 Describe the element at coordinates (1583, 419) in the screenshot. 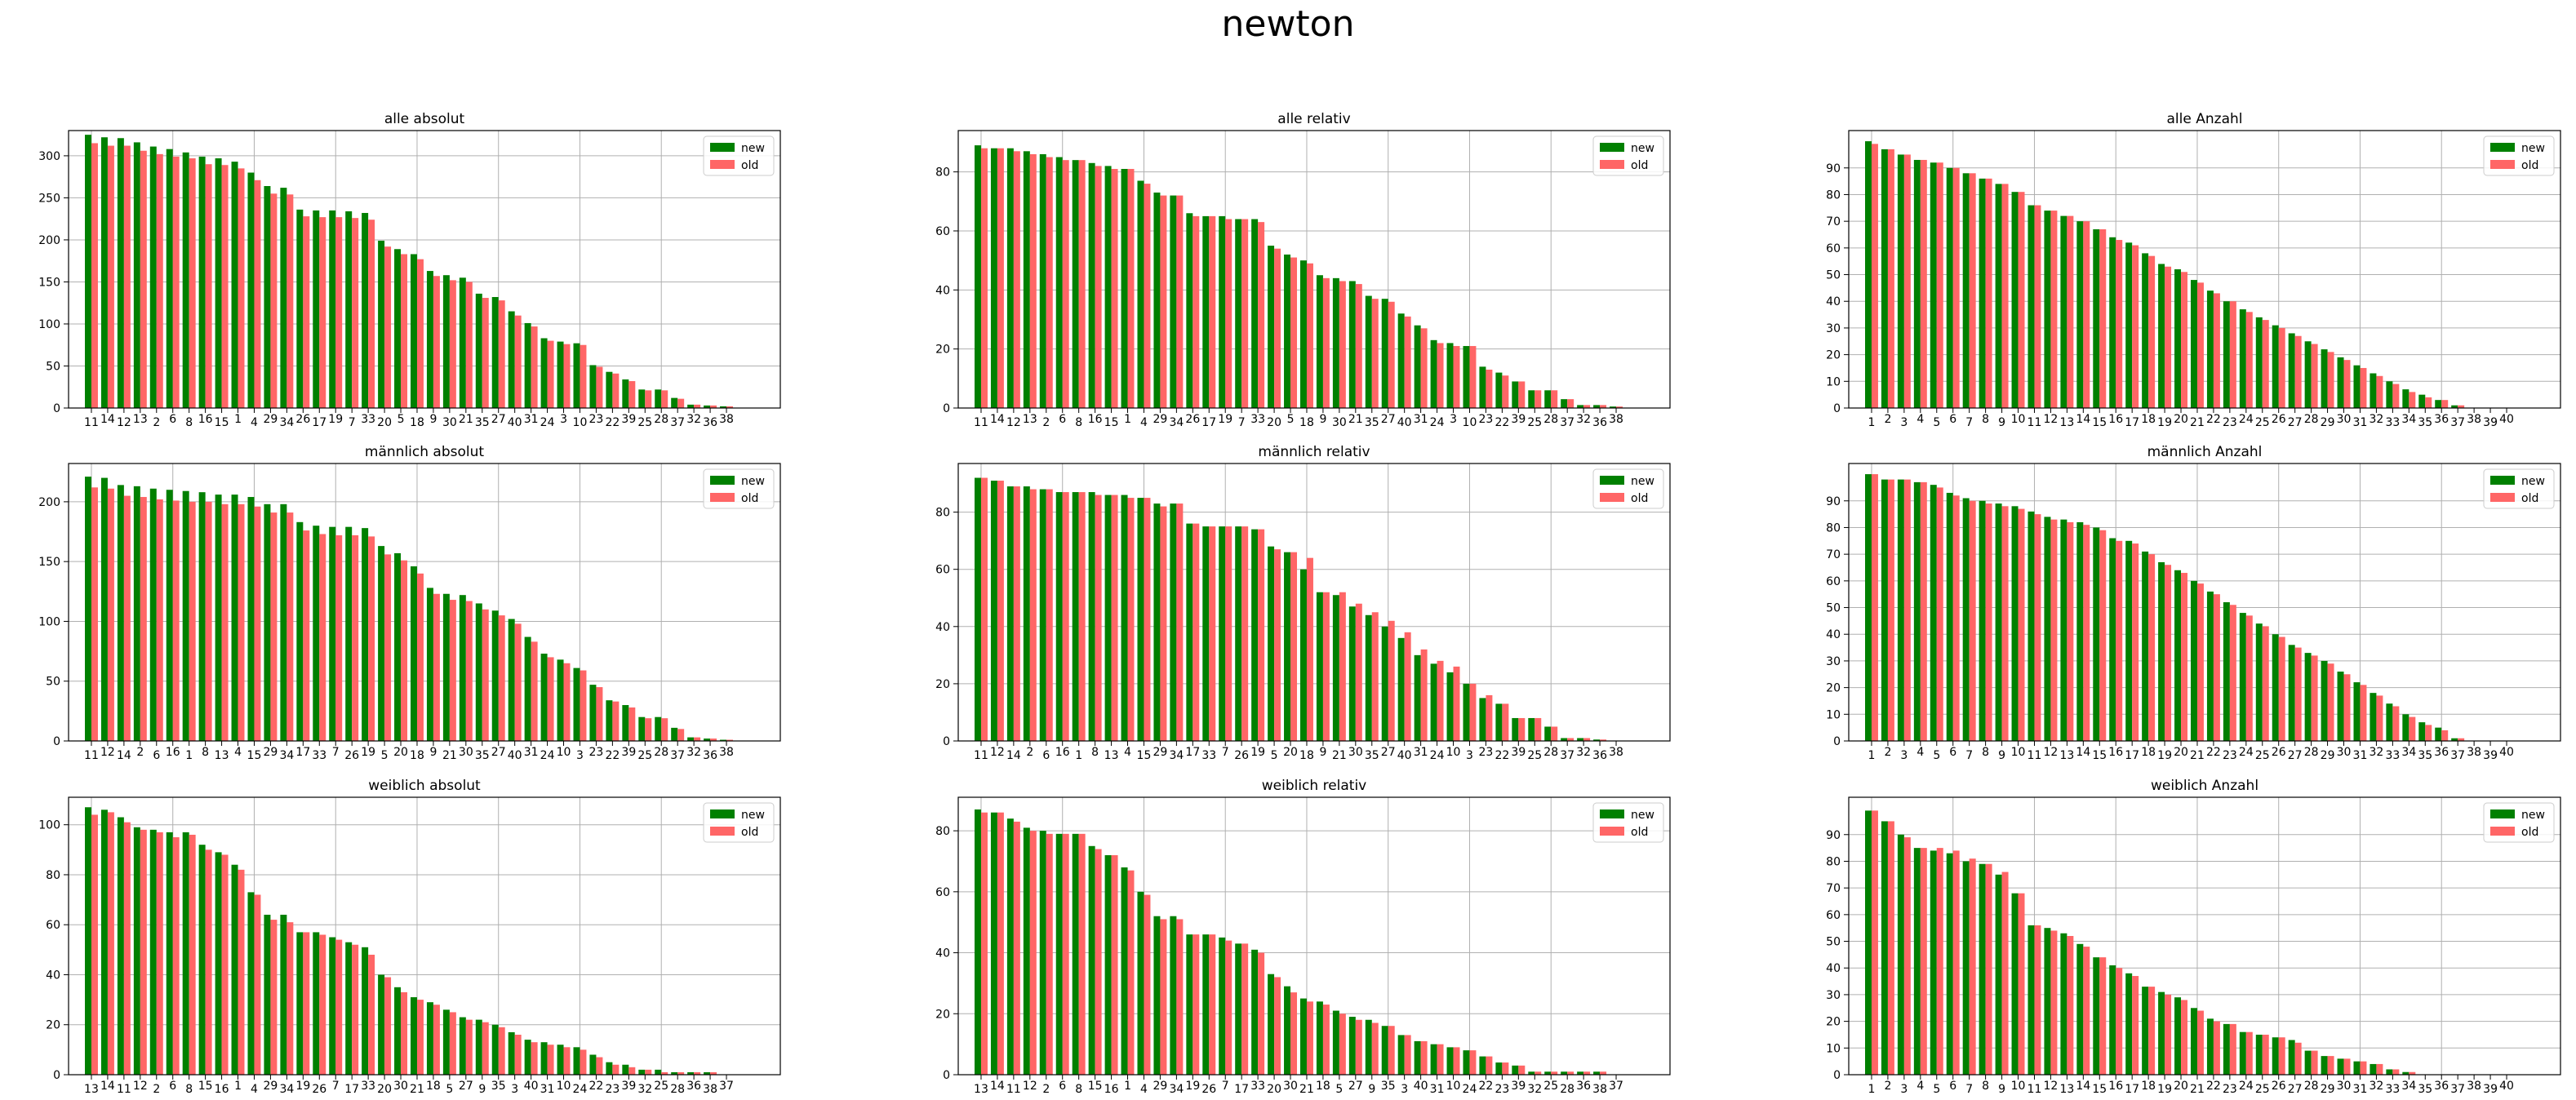

I see `x-tick-label: 32` at that location.